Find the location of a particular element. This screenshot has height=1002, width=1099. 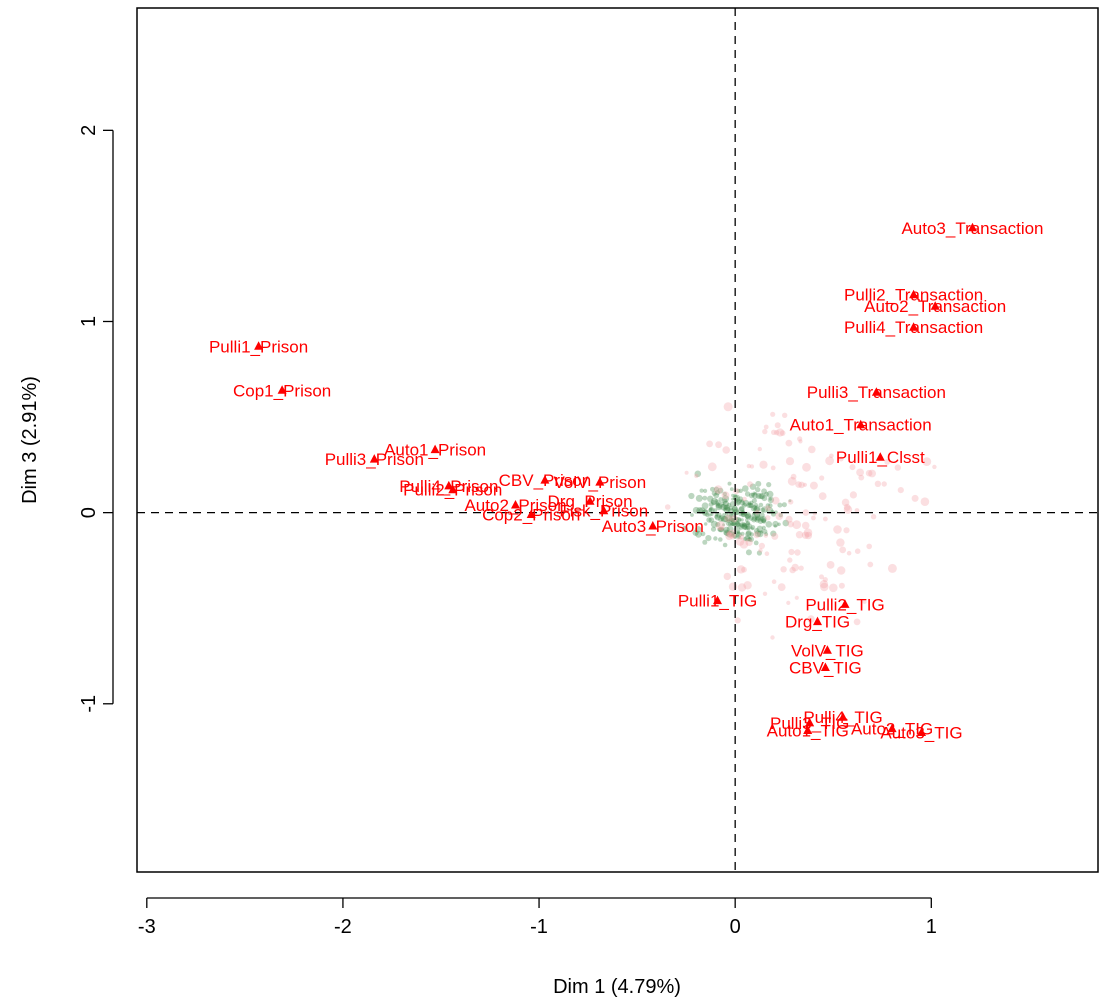

x-tick-label: 0 is located at coordinates (735, 927).